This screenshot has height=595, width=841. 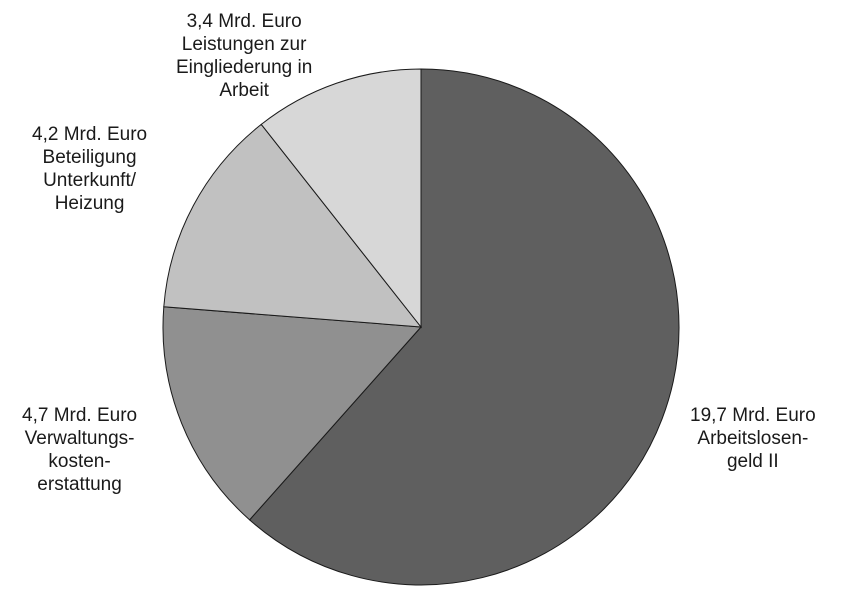 What do you see at coordinates (79, 484) in the screenshot?
I see `category-label-line: erstattung` at bounding box center [79, 484].